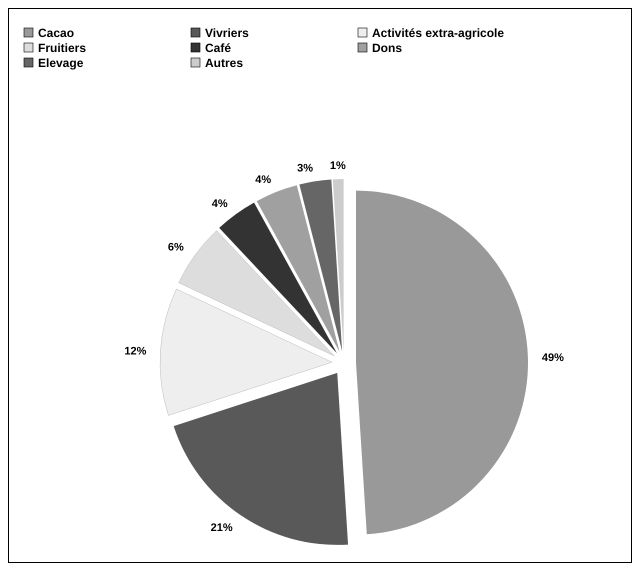 Image resolution: width=640 pixels, height=571 pixels. What do you see at coordinates (218, 48) in the screenshot?
I see `legend-label: Café` at bounding box center [218, 48].